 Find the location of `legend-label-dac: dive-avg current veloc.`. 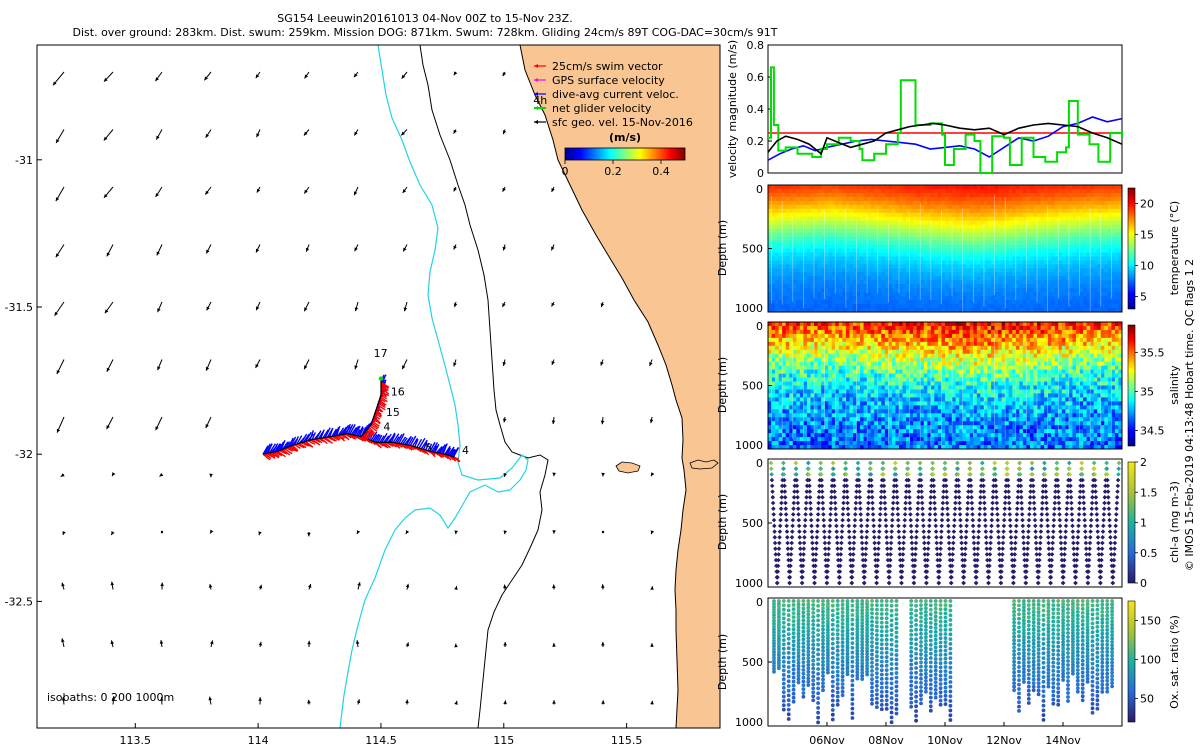

legend-label-dac: dive-avg current veloc. is located at coordinates (615, 94).